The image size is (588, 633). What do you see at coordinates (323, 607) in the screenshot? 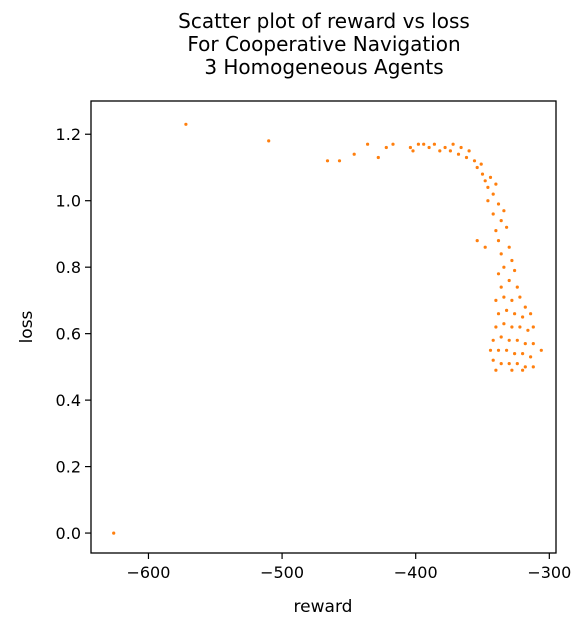
I see `x-axis-label: reward` at bounding box center [323, 607].